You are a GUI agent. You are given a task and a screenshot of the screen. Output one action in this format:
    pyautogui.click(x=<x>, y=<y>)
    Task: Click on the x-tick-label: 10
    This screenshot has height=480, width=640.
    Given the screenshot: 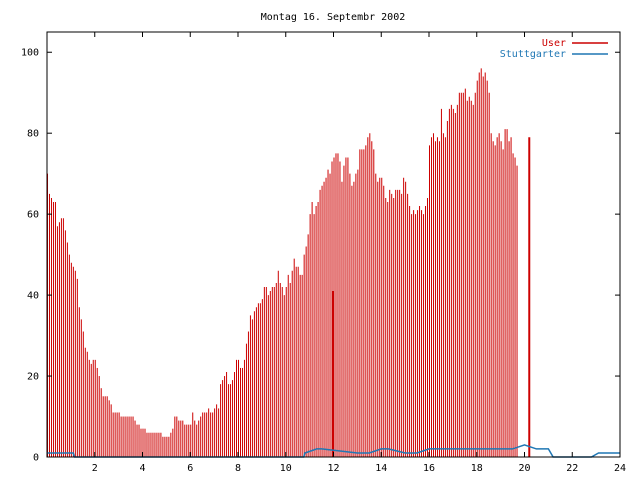 What is the action you would take?
    pyautogui.click(x=286, y=468)
    